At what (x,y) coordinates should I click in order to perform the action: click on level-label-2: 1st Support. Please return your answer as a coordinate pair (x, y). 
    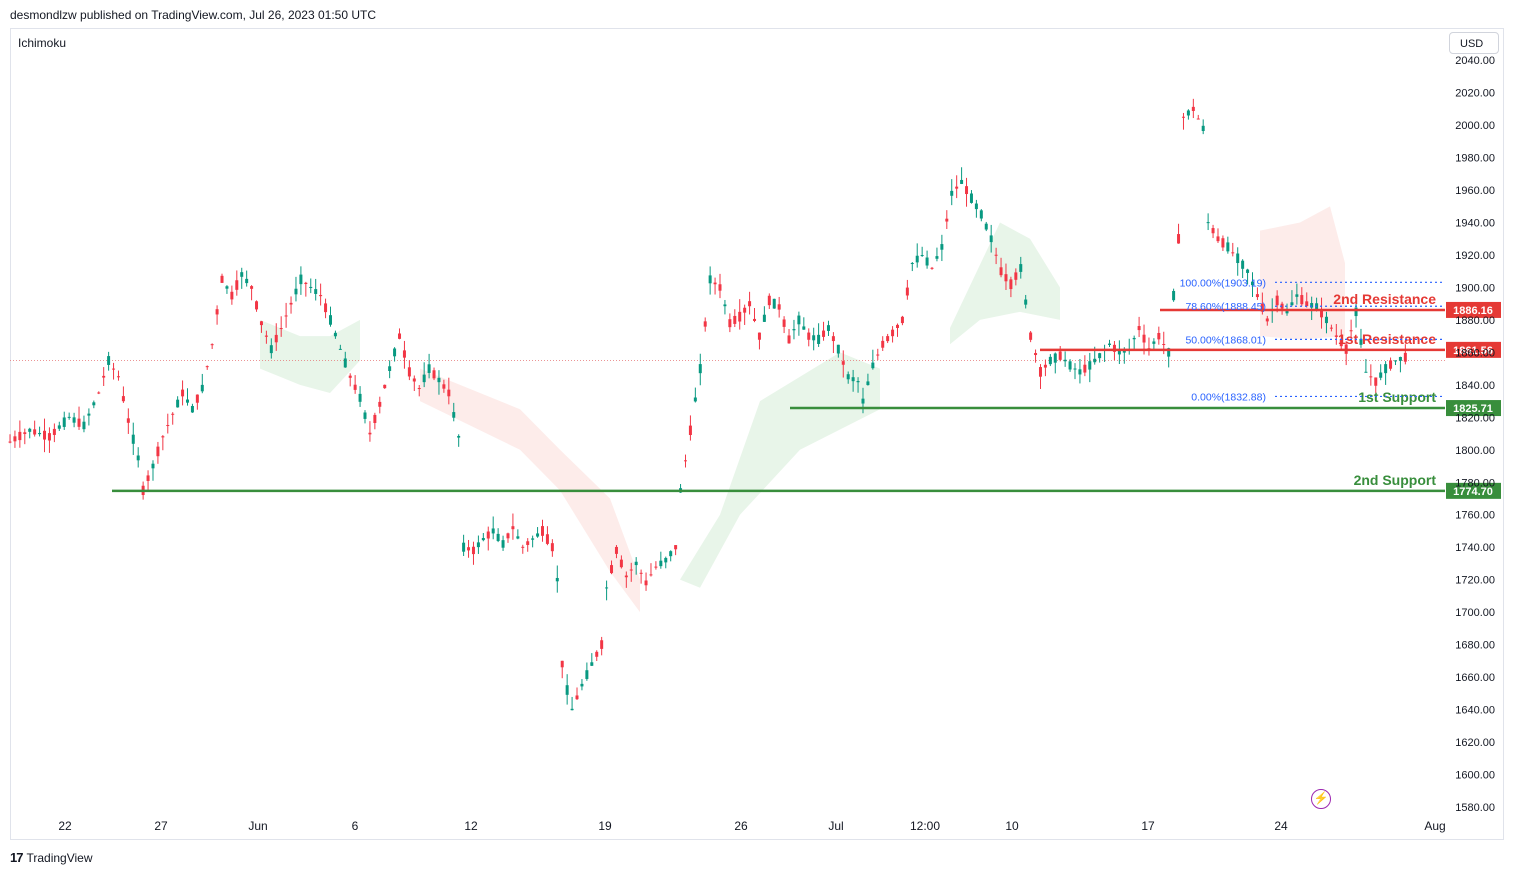
    Looking at the image, I should click on (1397, 397).